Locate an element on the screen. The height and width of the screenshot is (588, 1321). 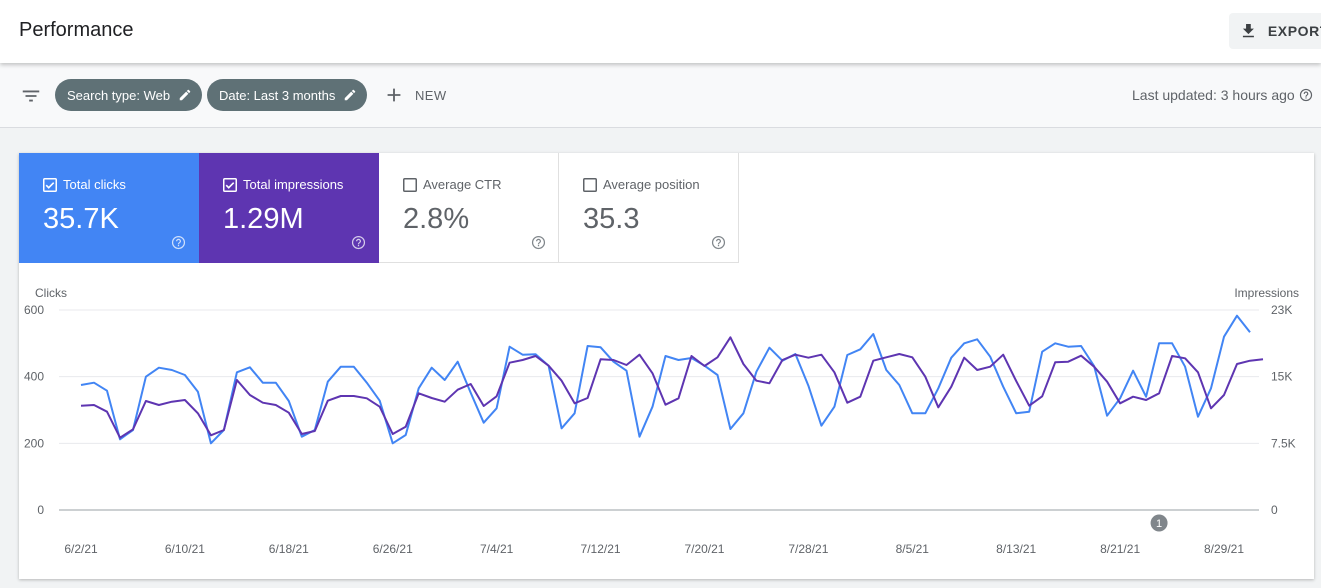
metric-header: Total impressions is located at coordinates (283, 184).